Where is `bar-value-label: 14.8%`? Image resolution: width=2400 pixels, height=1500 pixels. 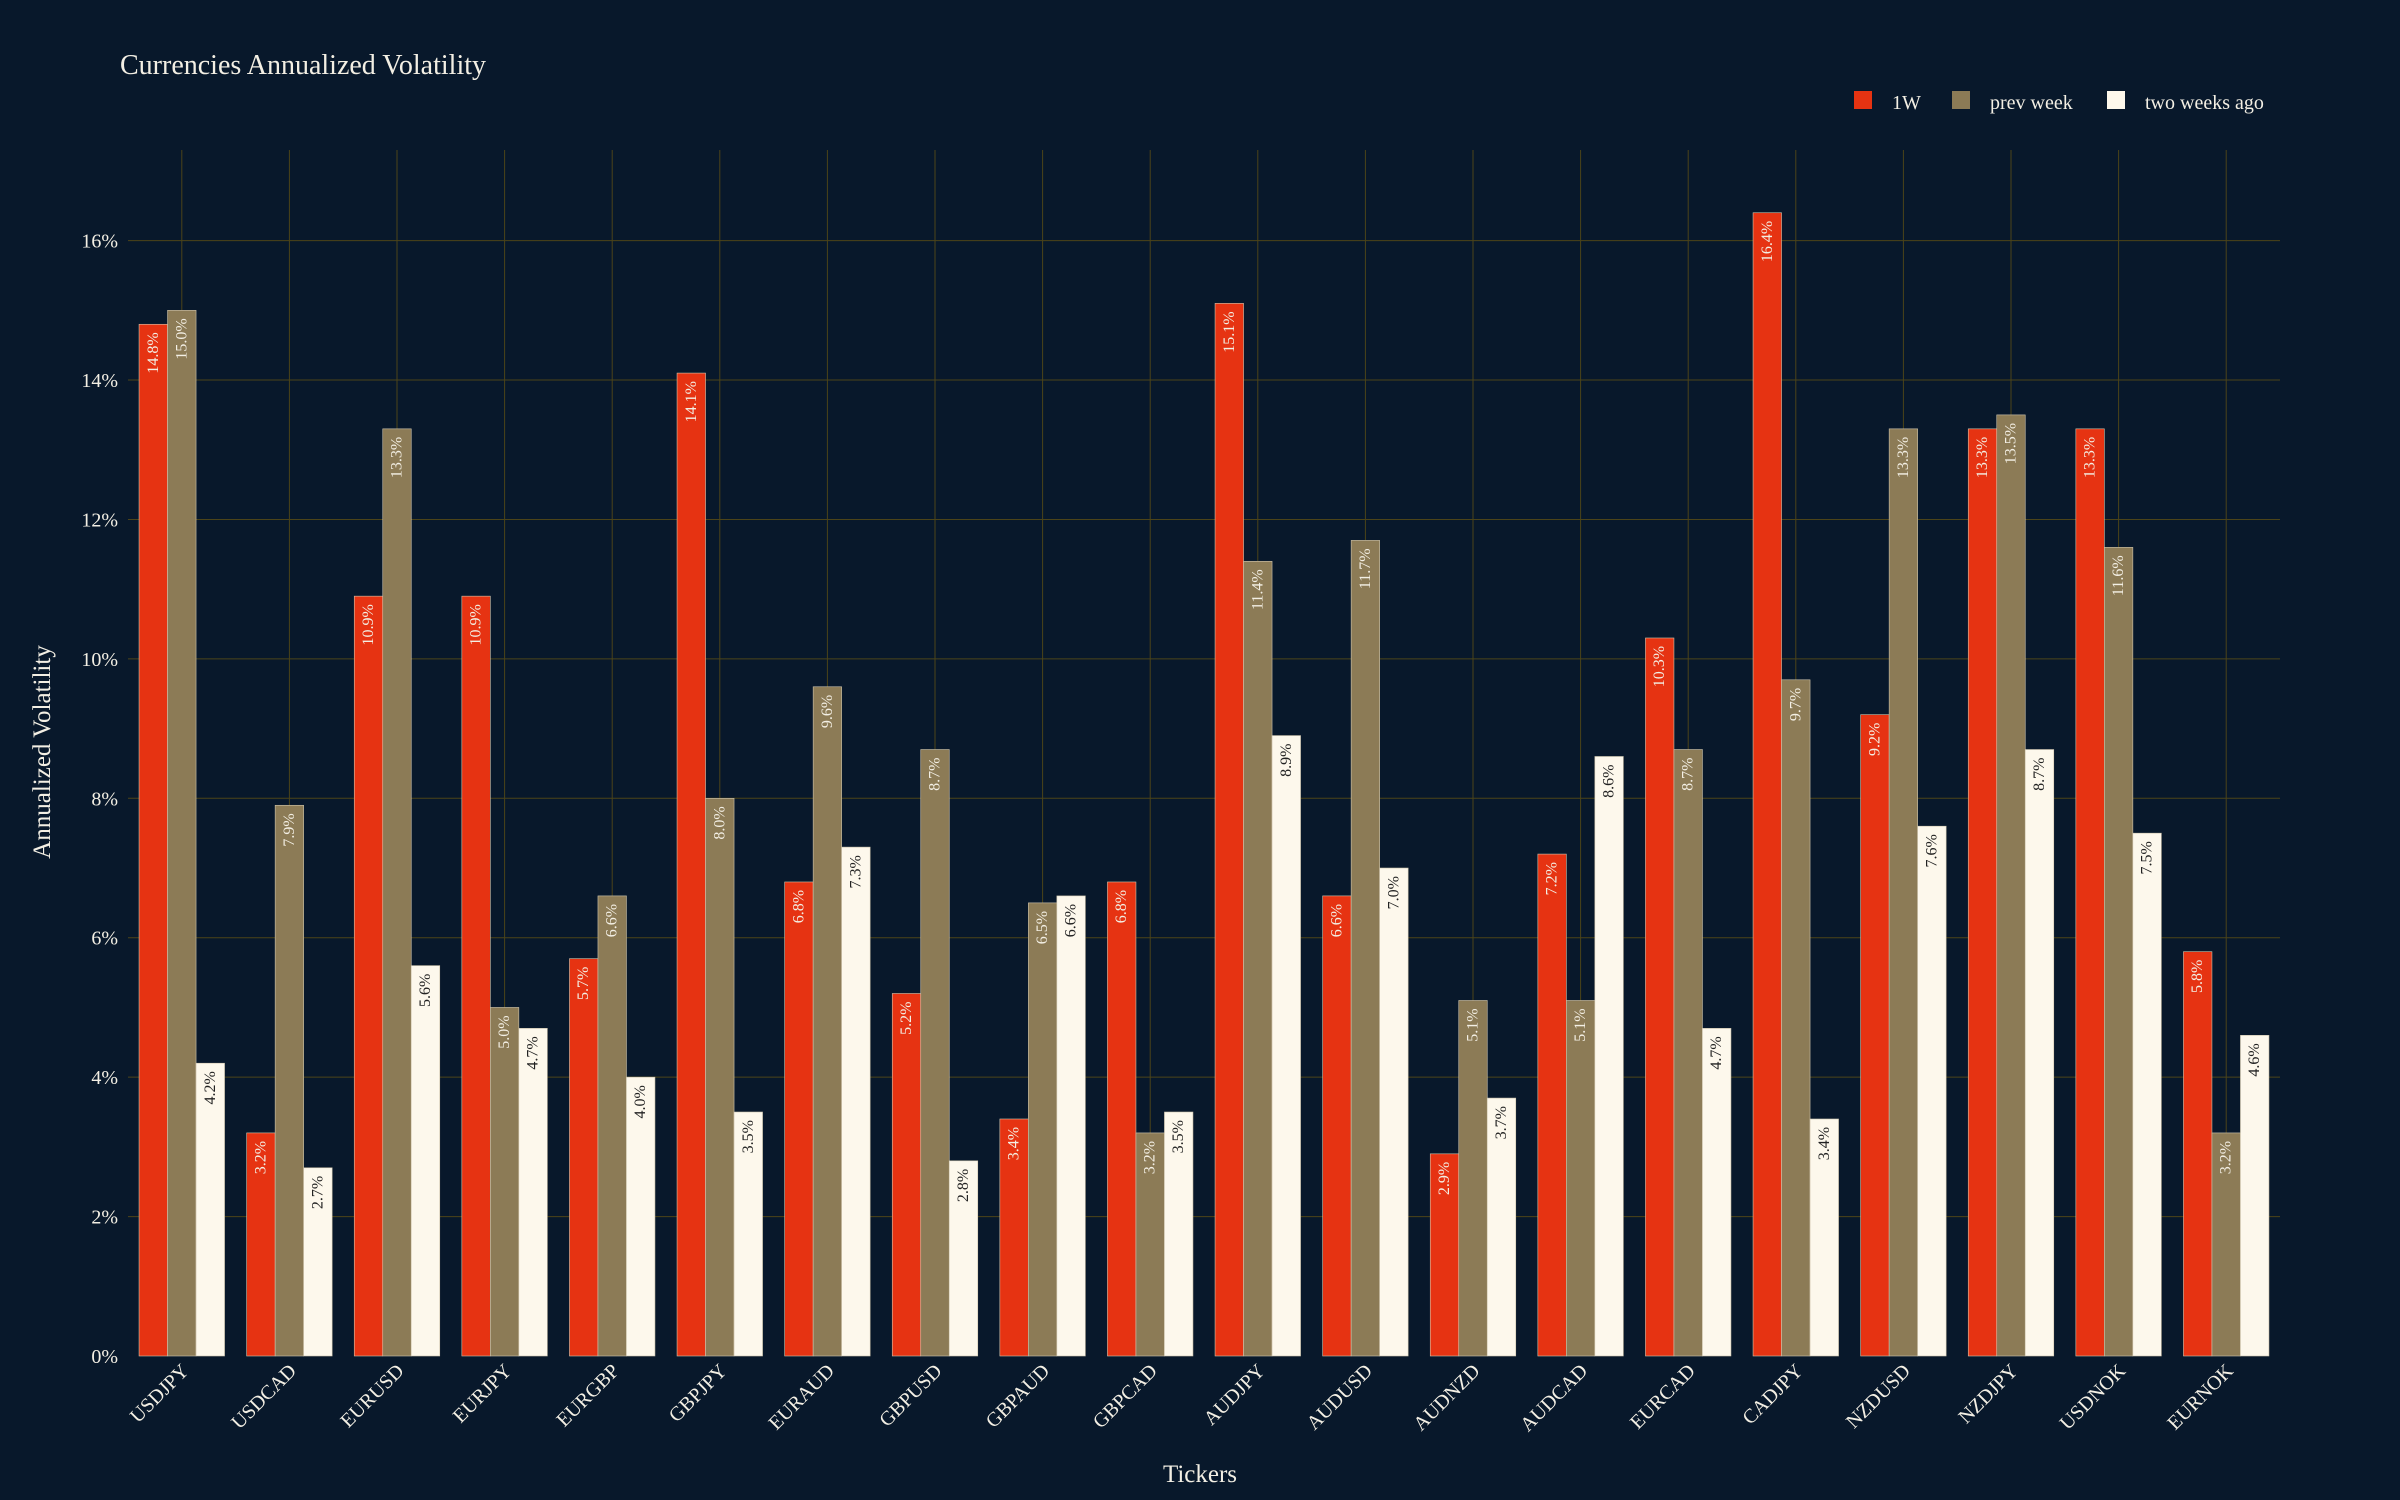
bar-value-label: 14.8% is located at coordinates (153, 352).